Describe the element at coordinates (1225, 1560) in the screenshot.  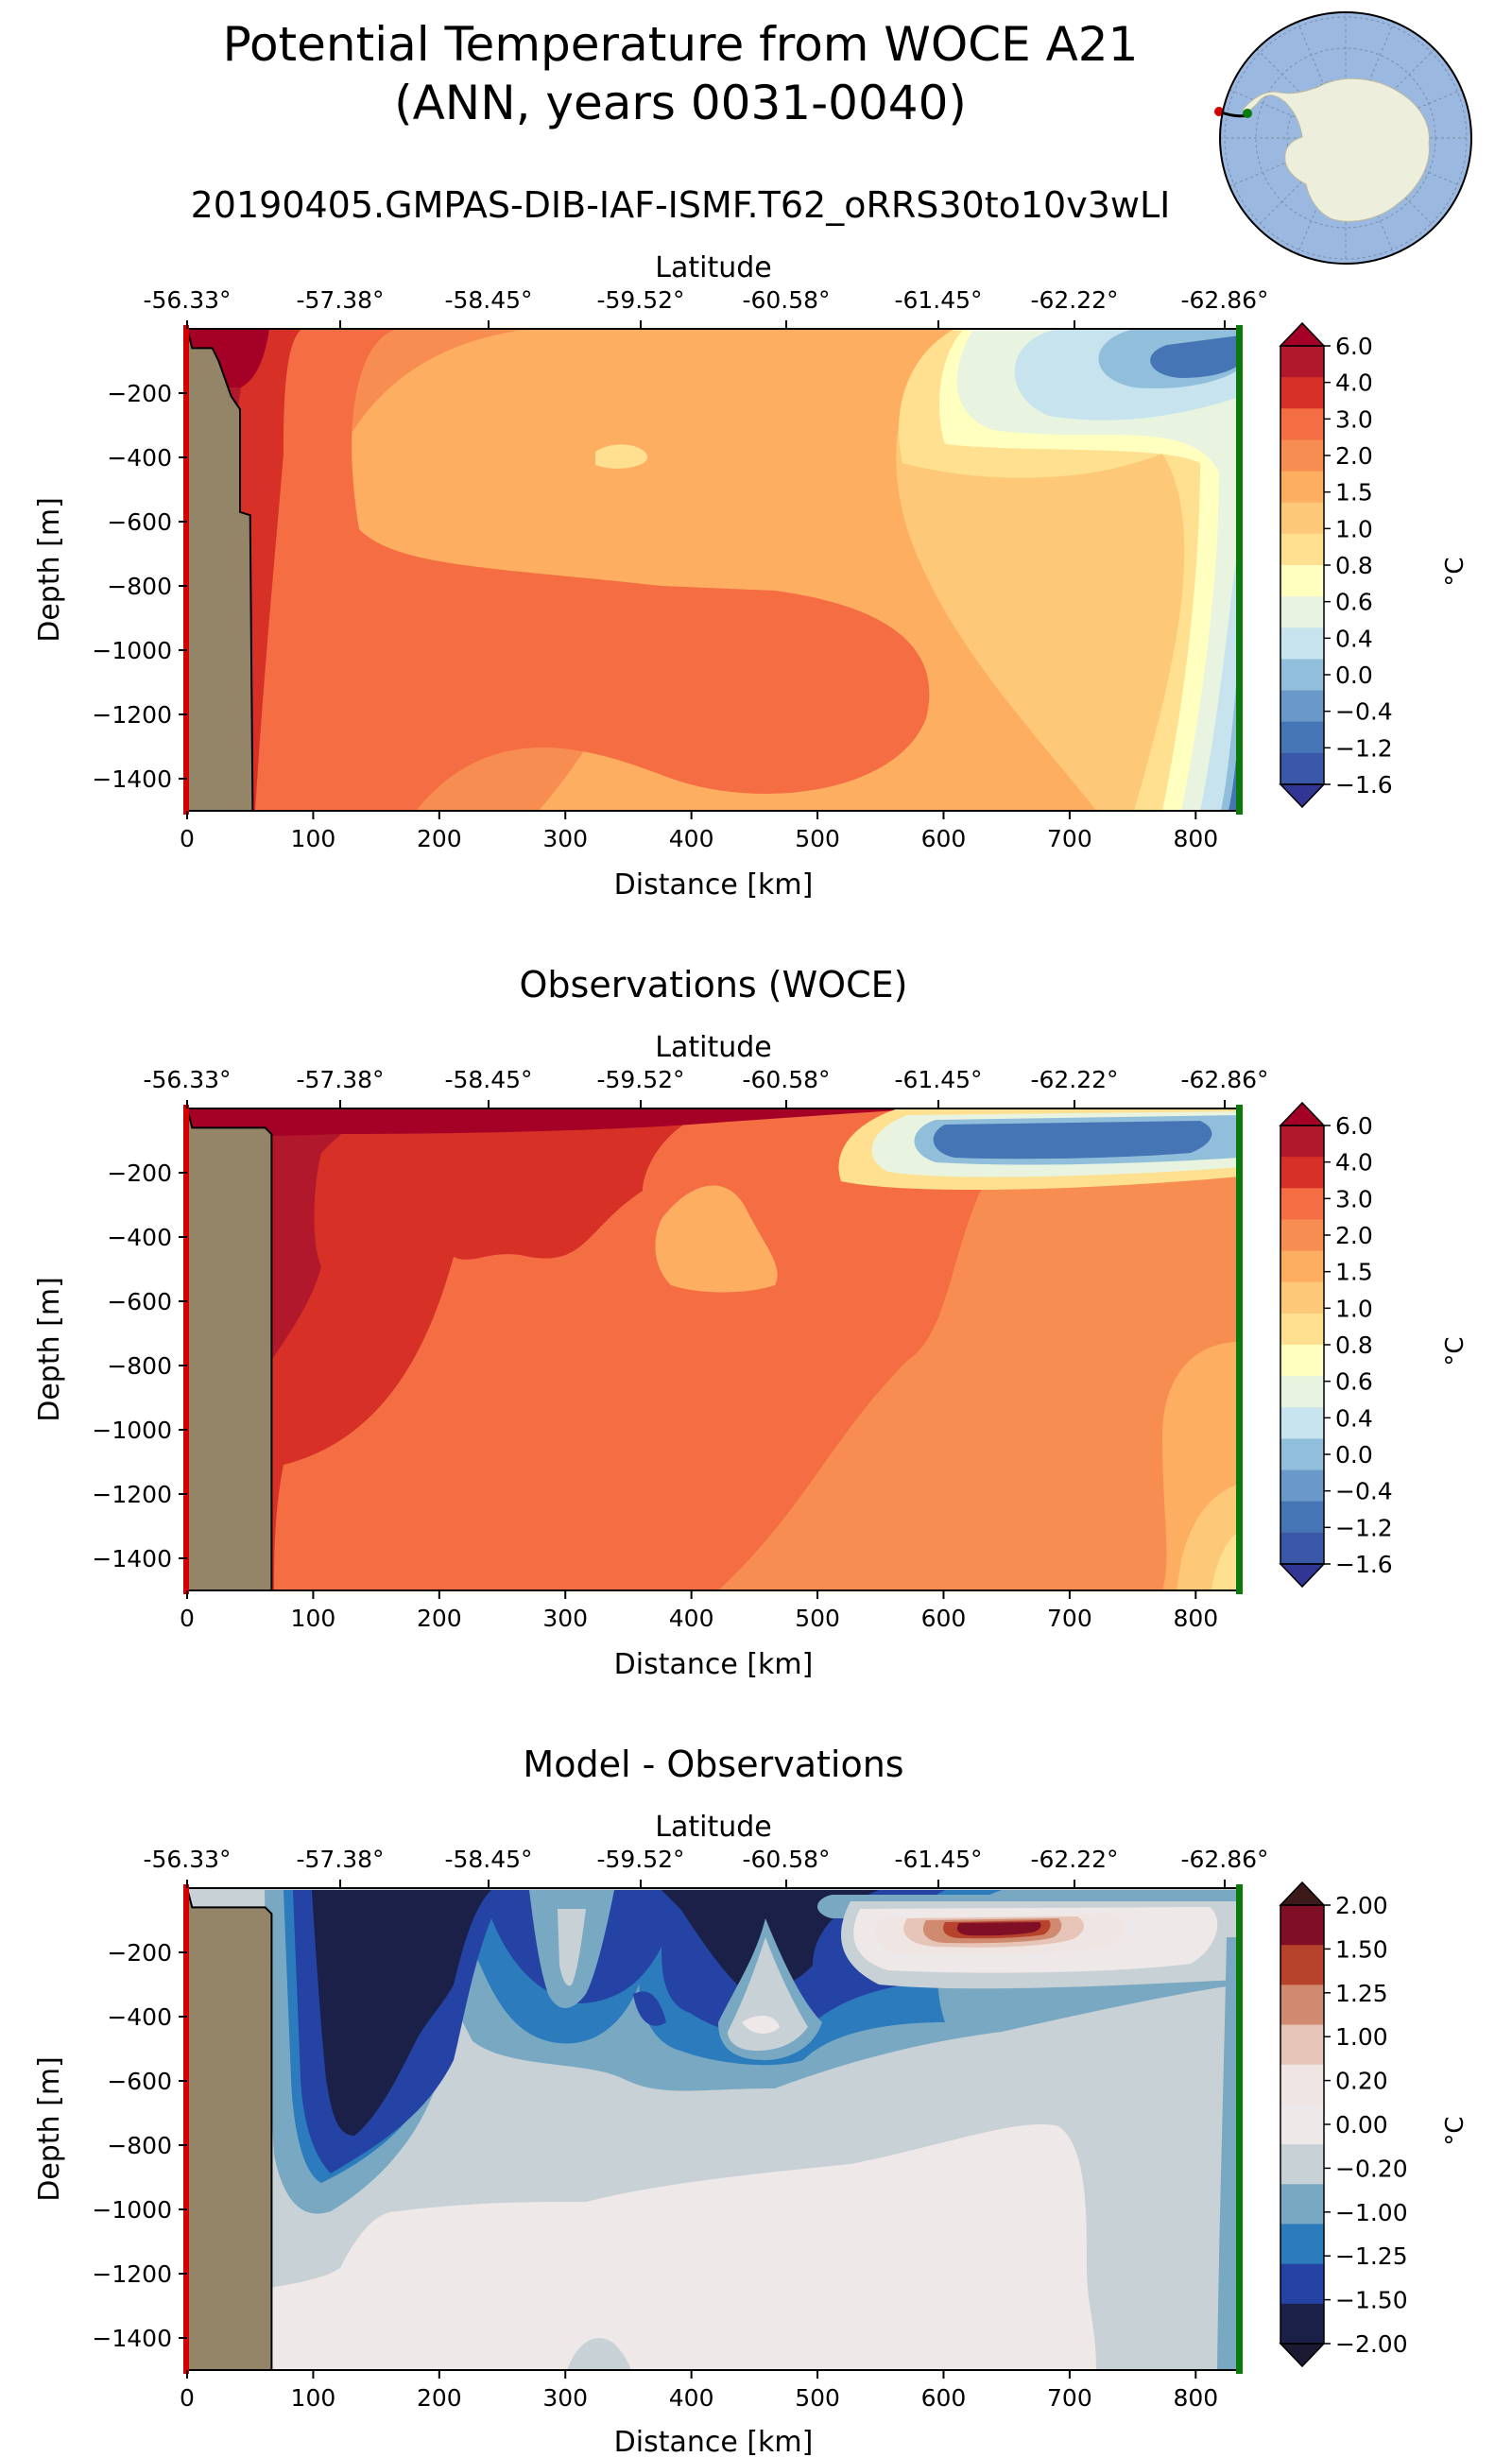
I see `obs-band-0p6` at that location.